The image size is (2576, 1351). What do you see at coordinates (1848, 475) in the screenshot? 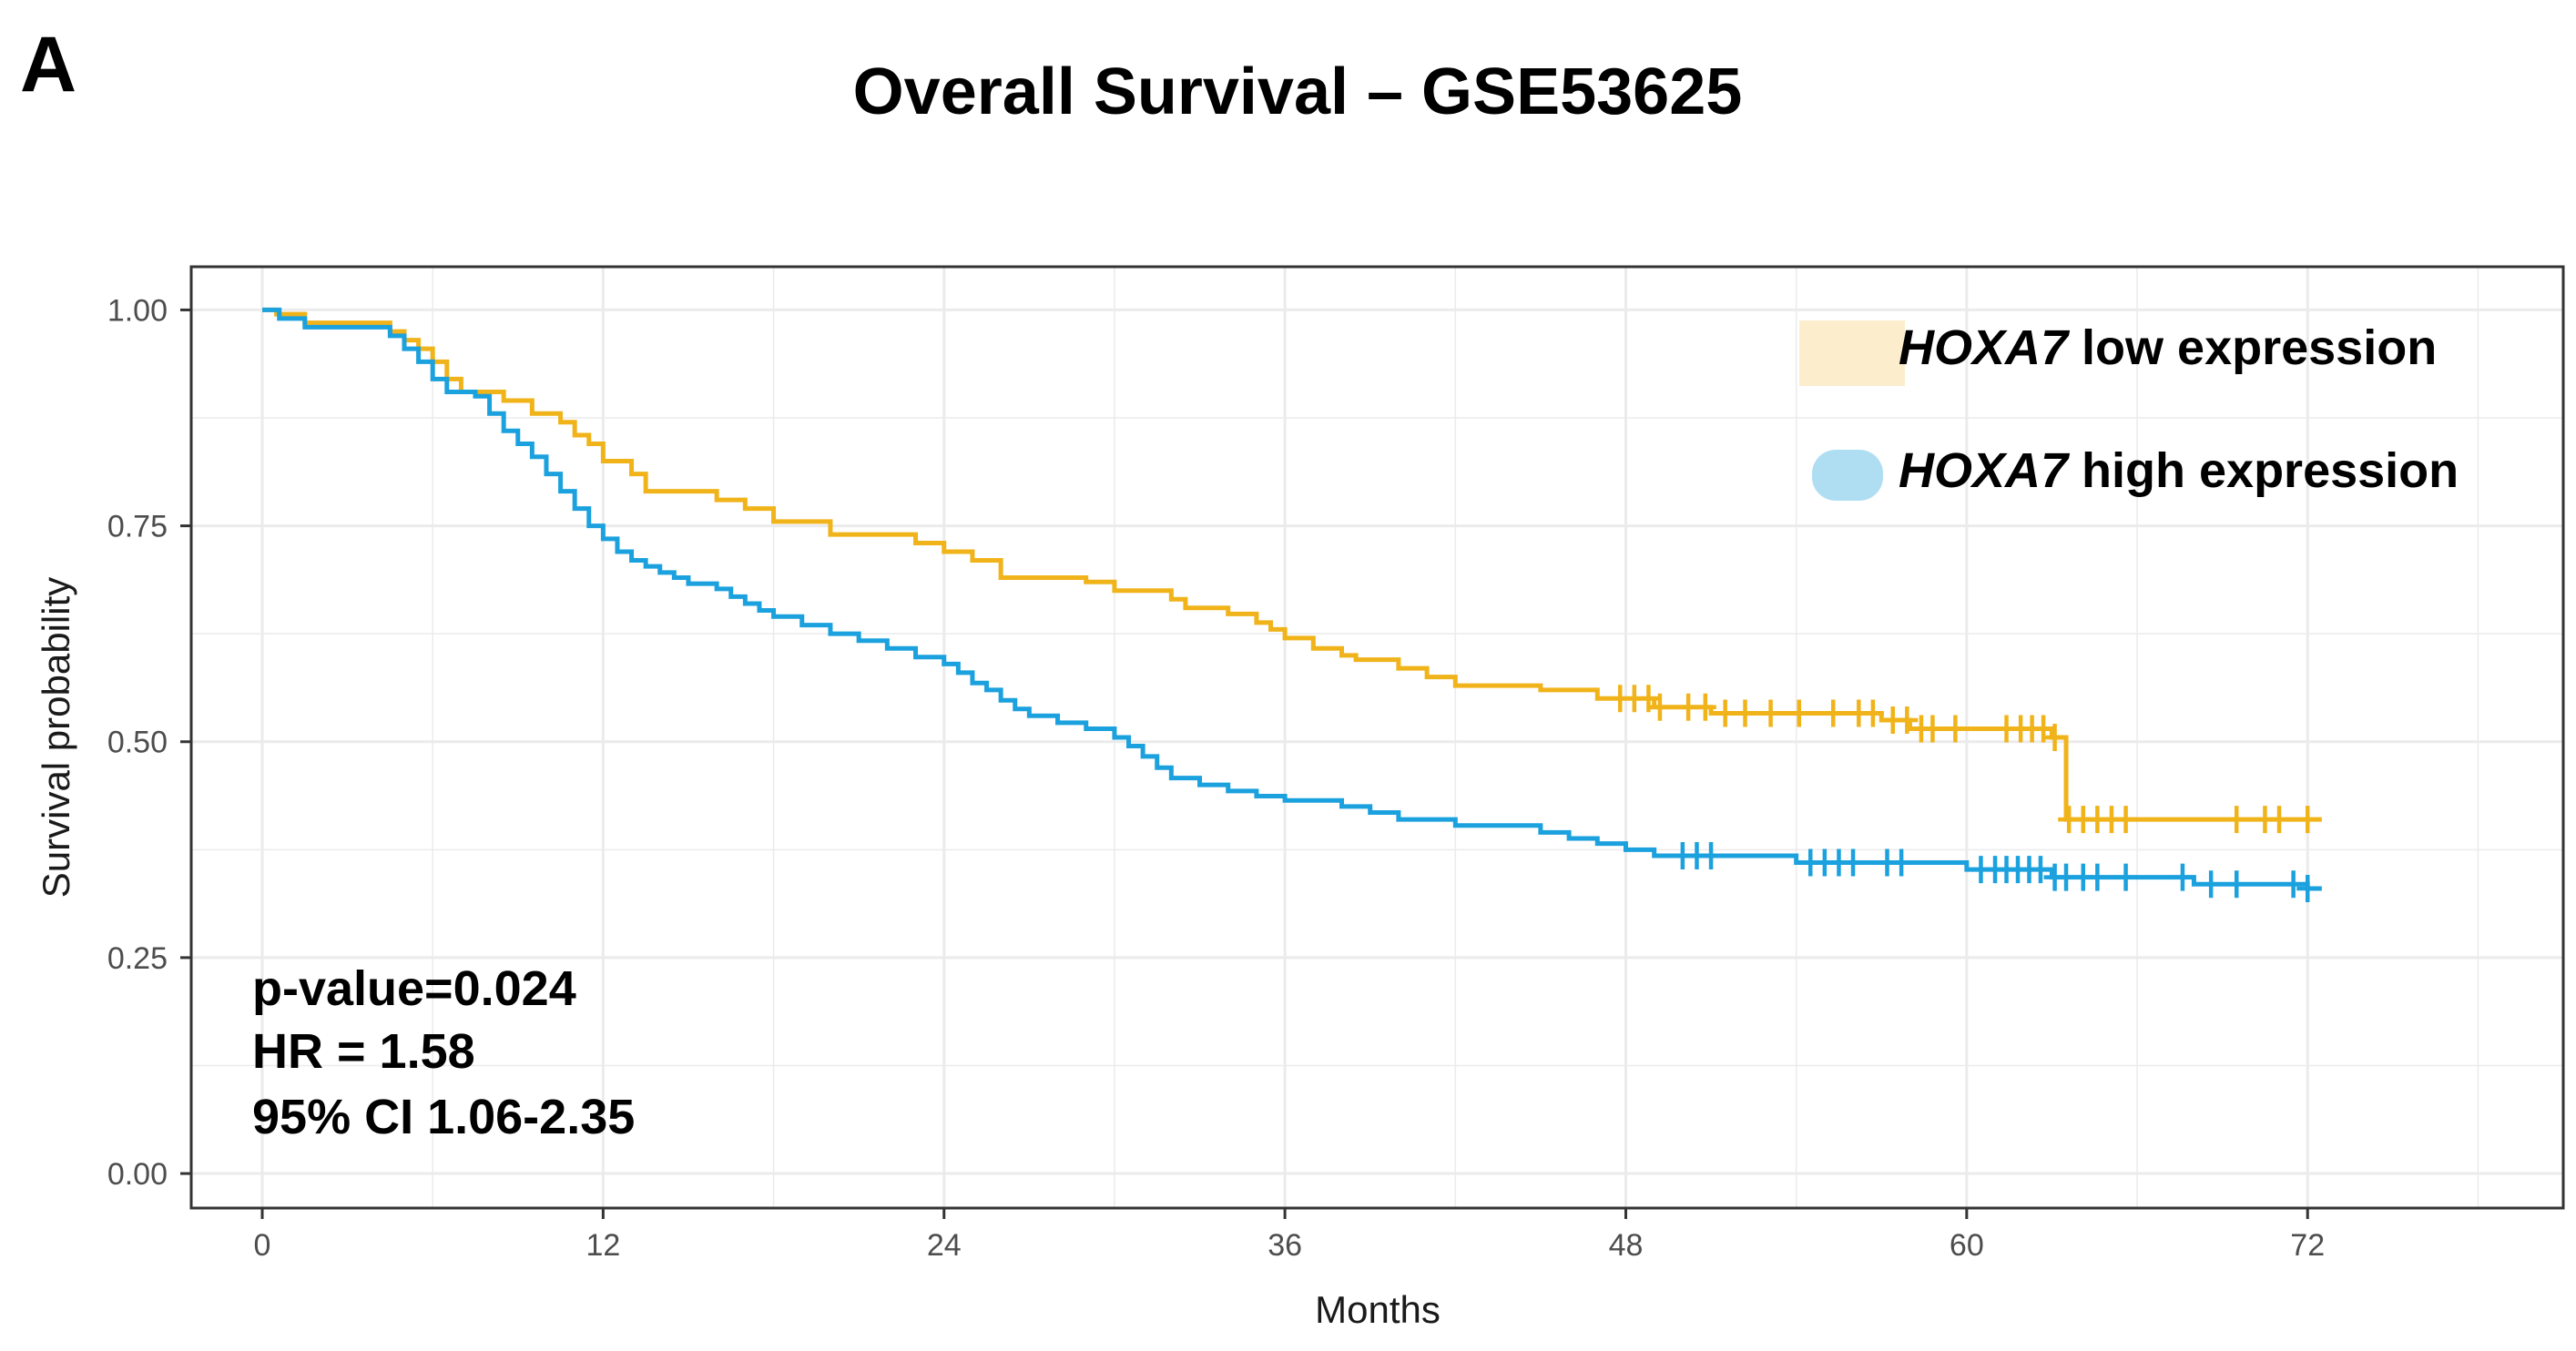
I see `legend-swatch-high` at bounding box center [1848, 475].